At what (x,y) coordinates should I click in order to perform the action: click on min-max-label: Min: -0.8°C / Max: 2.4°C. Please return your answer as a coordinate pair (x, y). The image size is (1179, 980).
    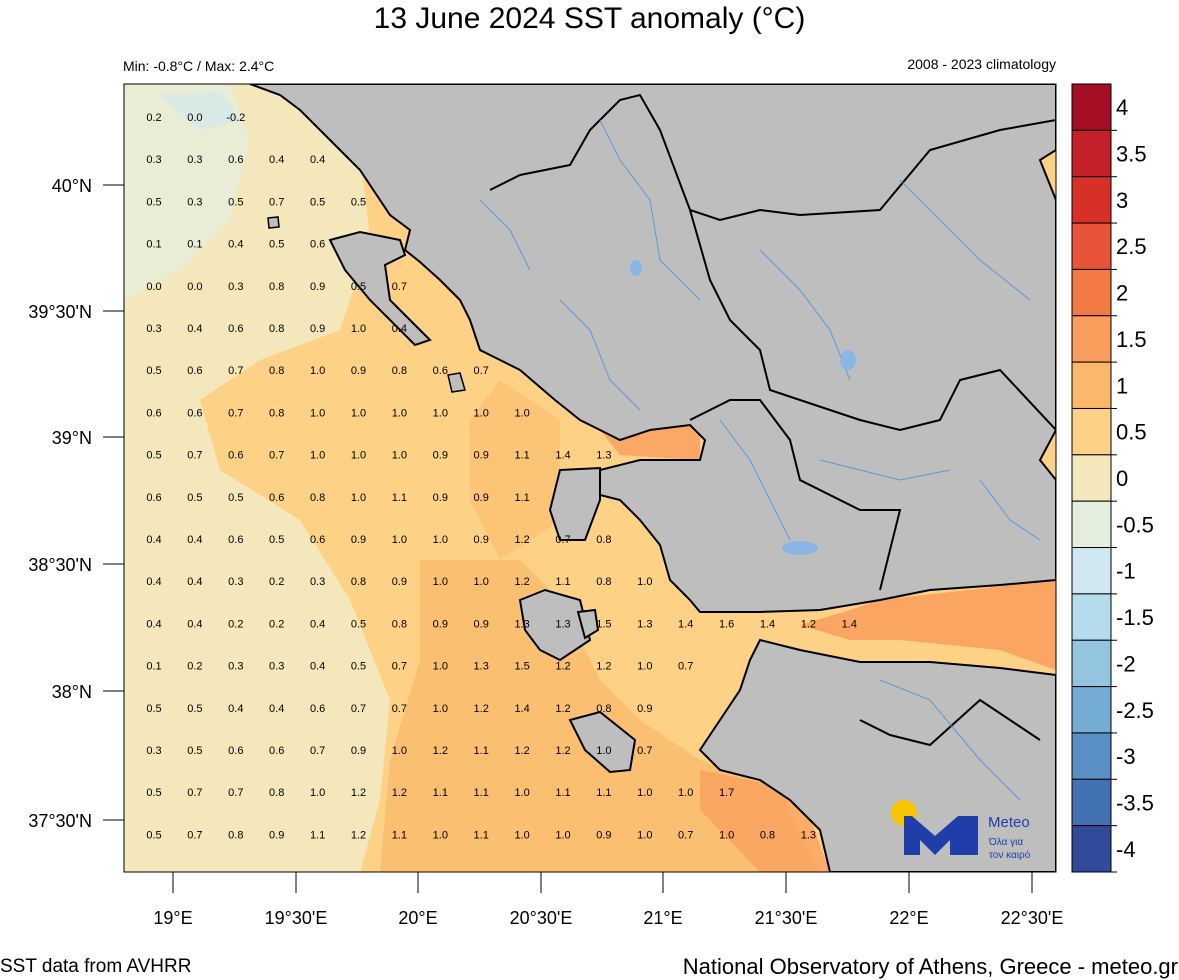
    Looking at the image, I should click on (199, 66).